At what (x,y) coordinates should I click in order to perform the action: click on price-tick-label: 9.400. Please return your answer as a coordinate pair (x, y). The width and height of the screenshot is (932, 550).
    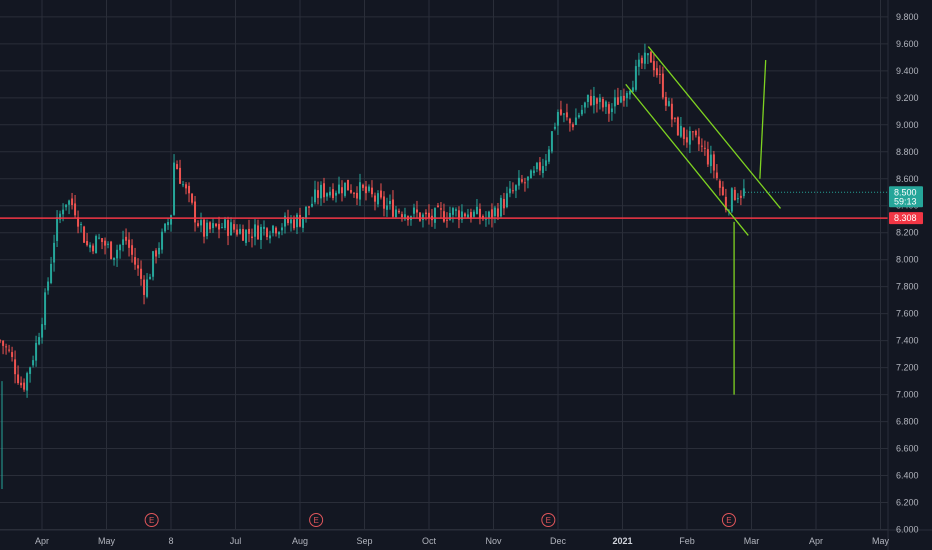
    Looking at the image, I should click on (907, 71).